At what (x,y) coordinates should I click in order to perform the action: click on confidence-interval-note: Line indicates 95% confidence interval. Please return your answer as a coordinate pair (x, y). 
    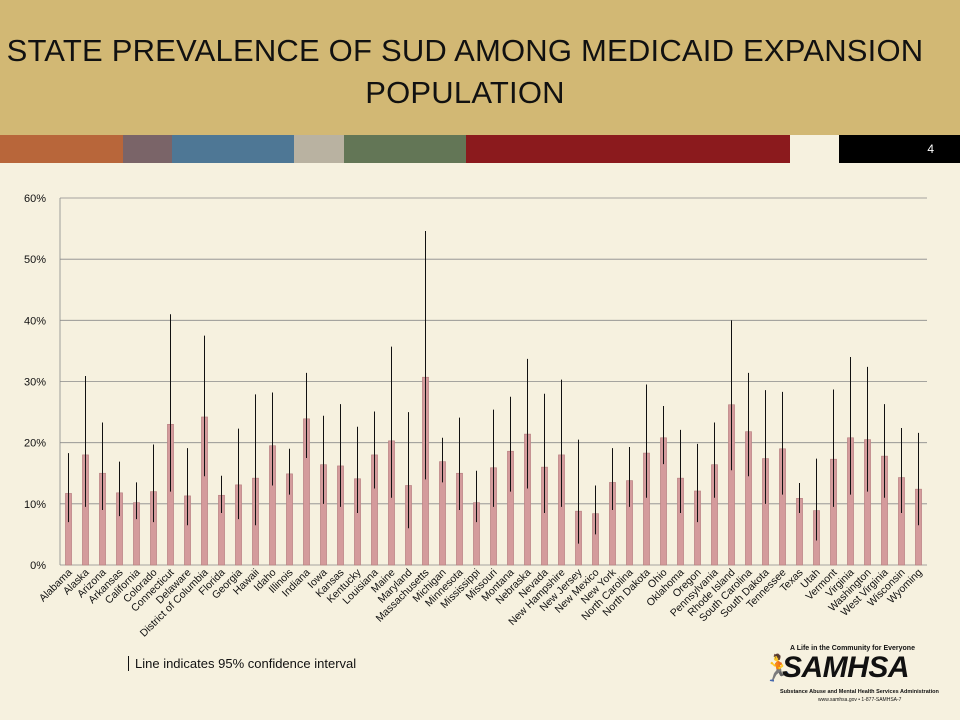
    Looking at the image, I should click on (242, 663).